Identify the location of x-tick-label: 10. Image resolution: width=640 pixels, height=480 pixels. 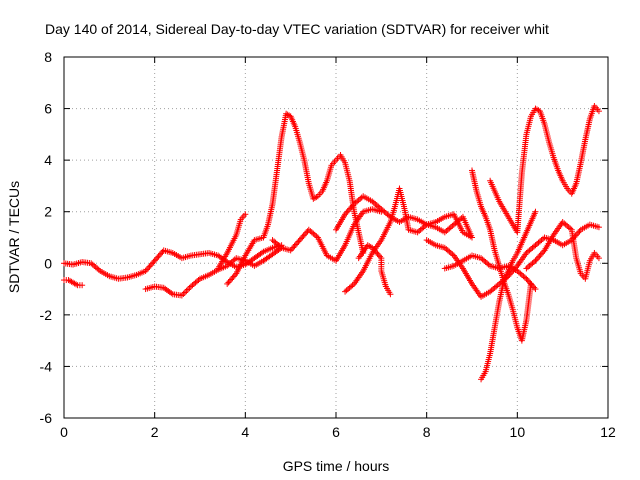
(518, 432).